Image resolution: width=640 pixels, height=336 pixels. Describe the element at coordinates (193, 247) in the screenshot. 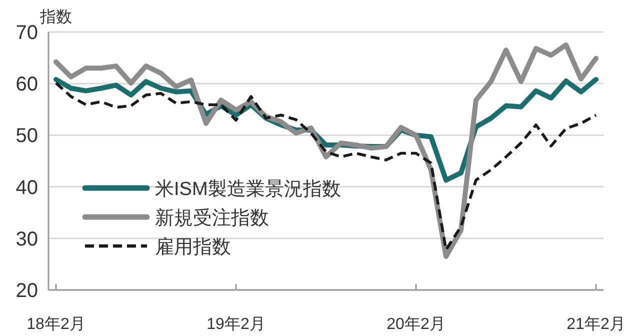

I see `legend-label: 雇用指数` at that location.